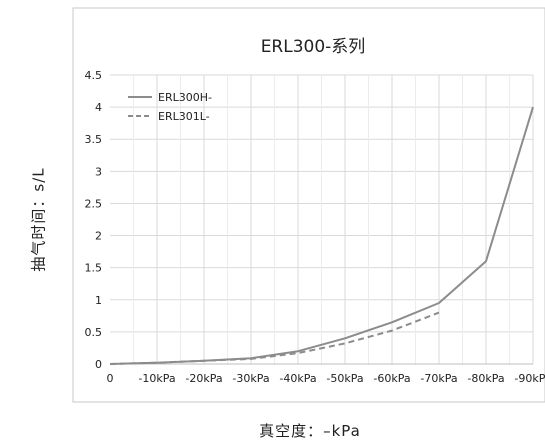 The image size is (545, 446). What do you see at coordinates (98, 236) in the screenshot?
I see `y-tick-label: 2` at bounding box center [98, 236].